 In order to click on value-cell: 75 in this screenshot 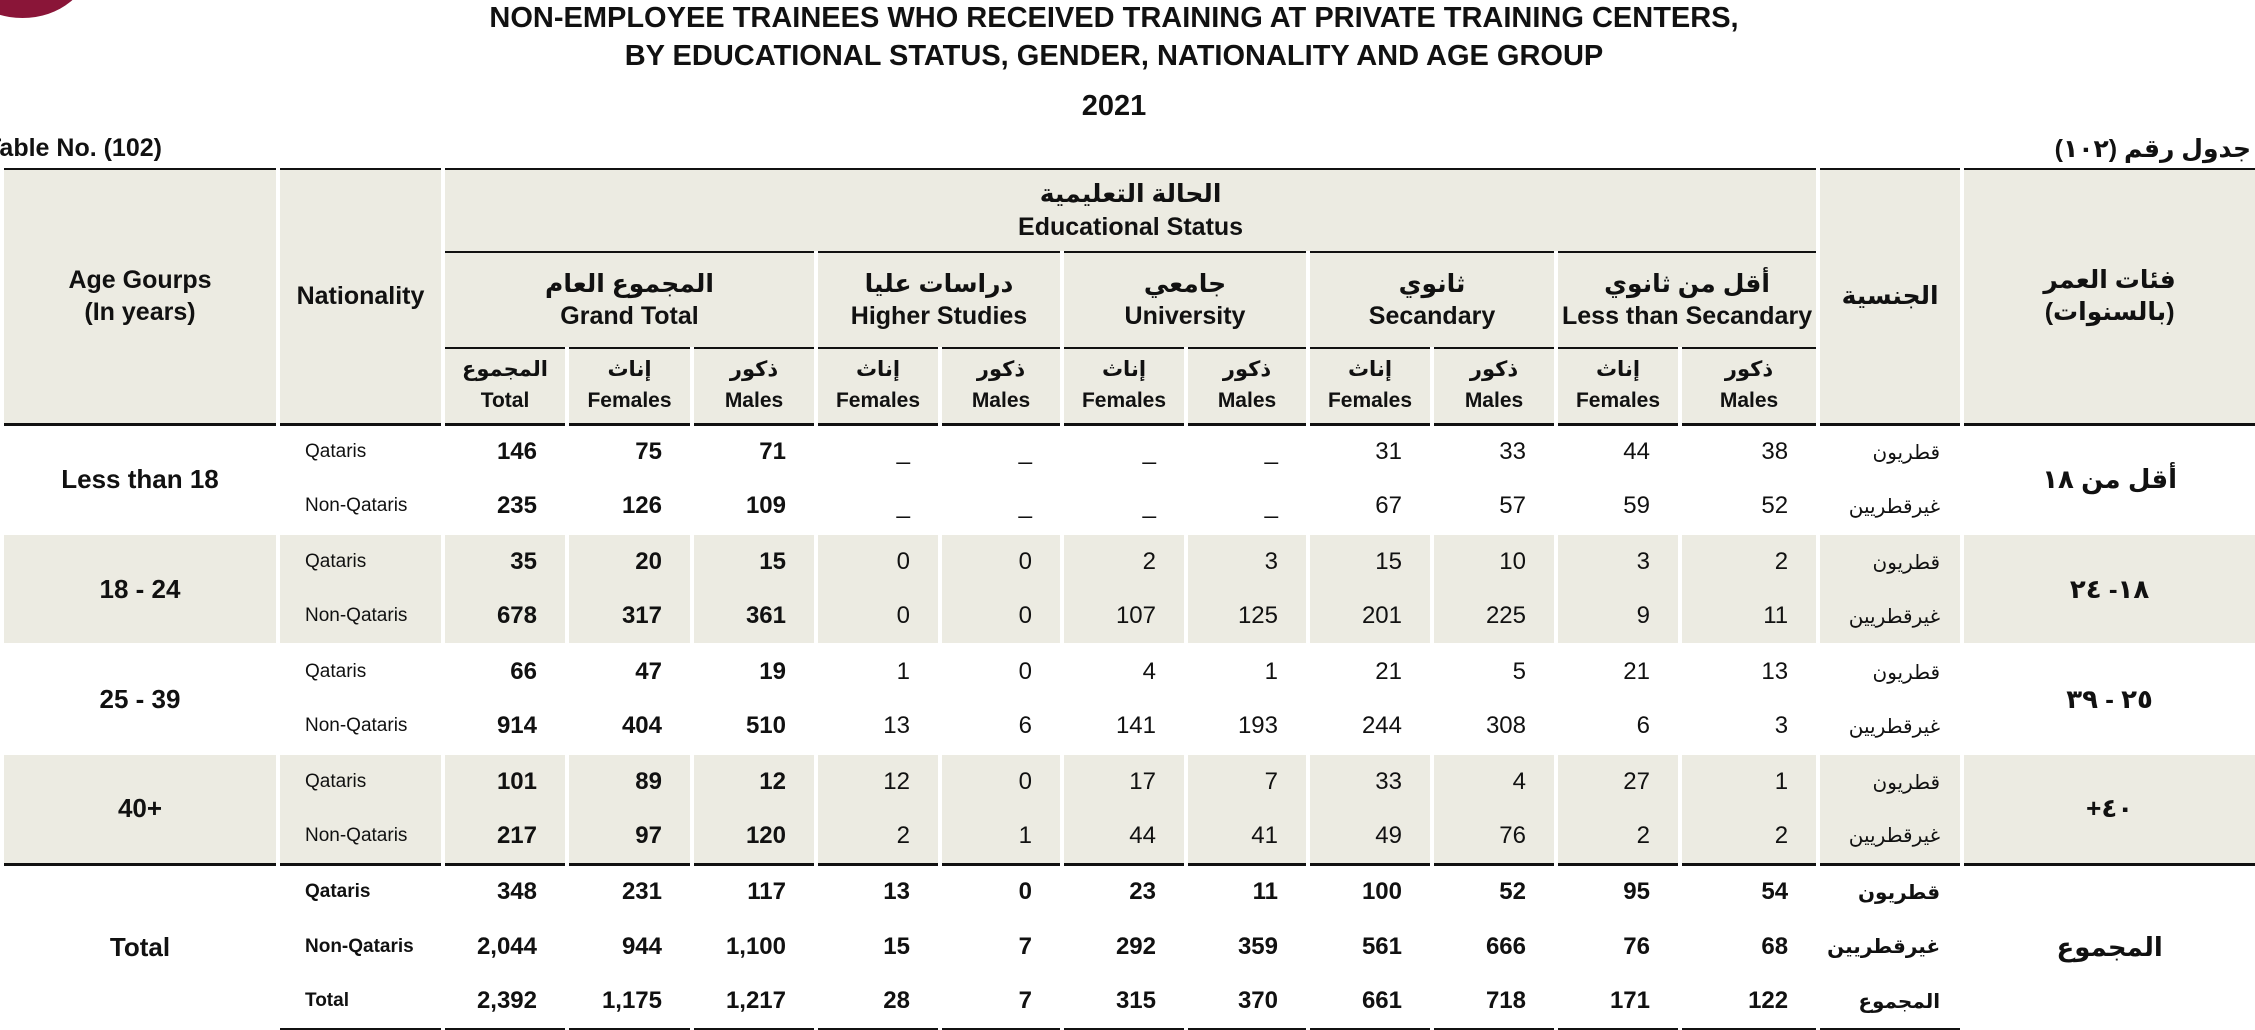, I will do `click(629, 451)`.